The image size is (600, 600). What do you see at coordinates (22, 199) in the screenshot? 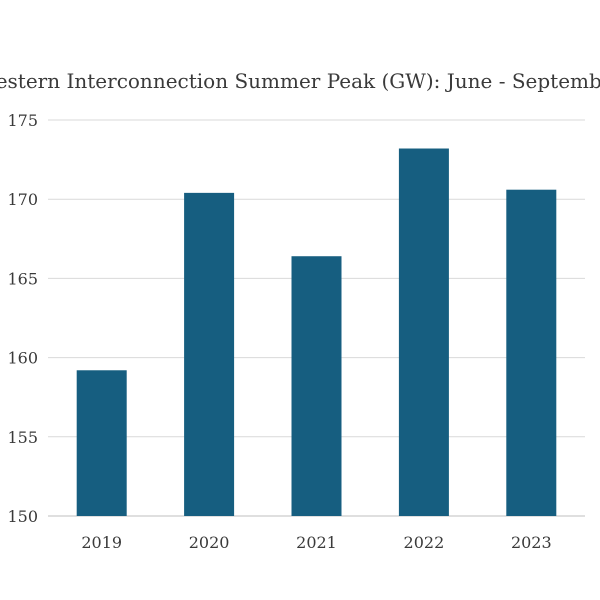
I see `y-tick-label: 170` at bounding box center [22, 199].